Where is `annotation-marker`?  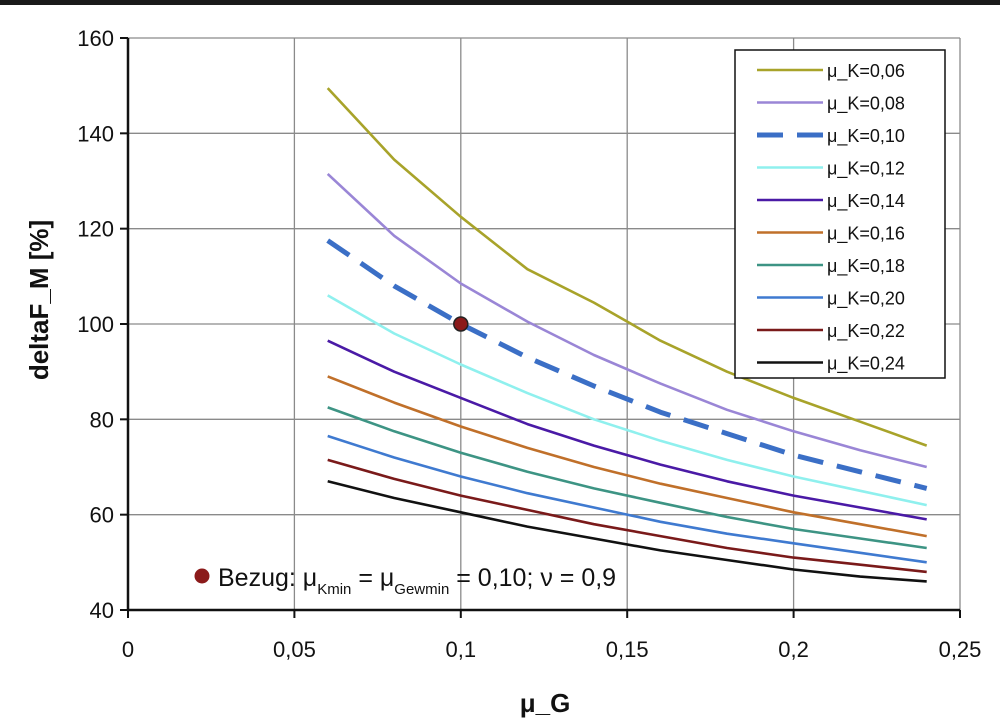 annotation-marker is located at coordinates (202, 576).